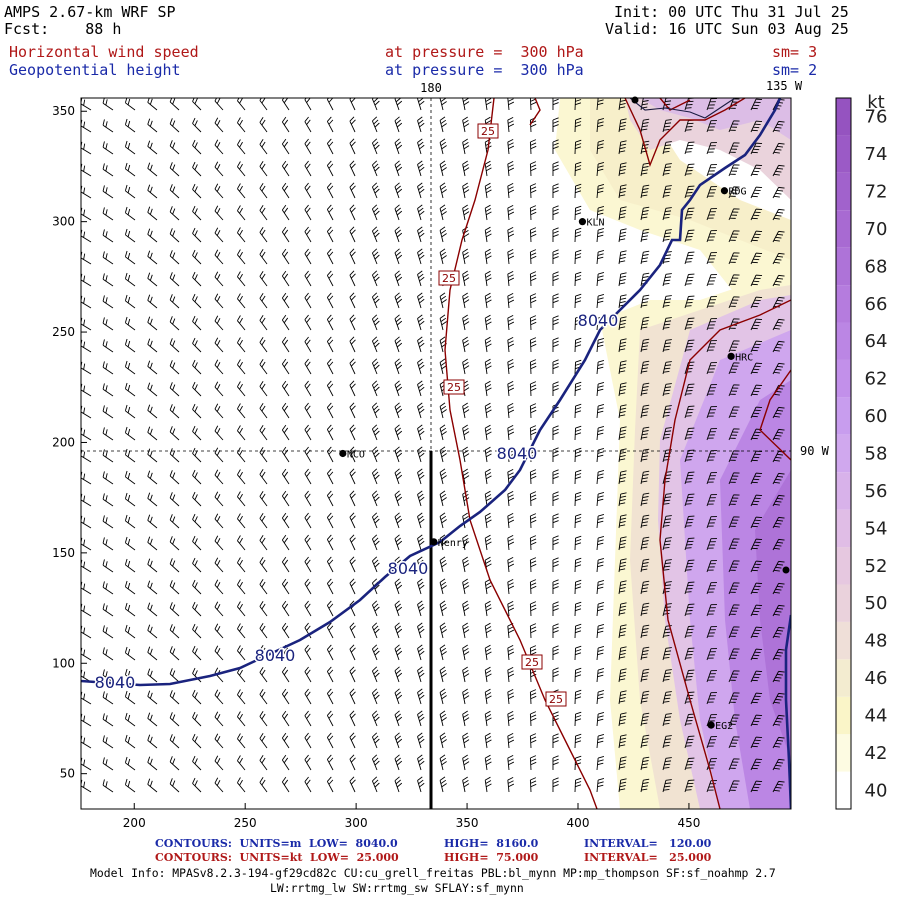  I want to click on colorbar-label: 66, so click(876, 304).